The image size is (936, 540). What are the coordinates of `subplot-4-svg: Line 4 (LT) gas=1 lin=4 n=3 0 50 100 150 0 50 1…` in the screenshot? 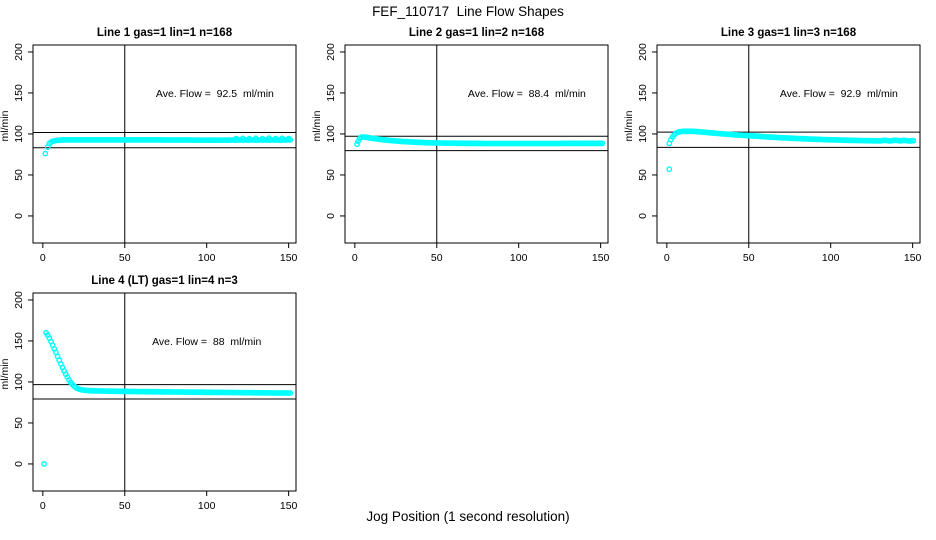 It's located at (149, 393).